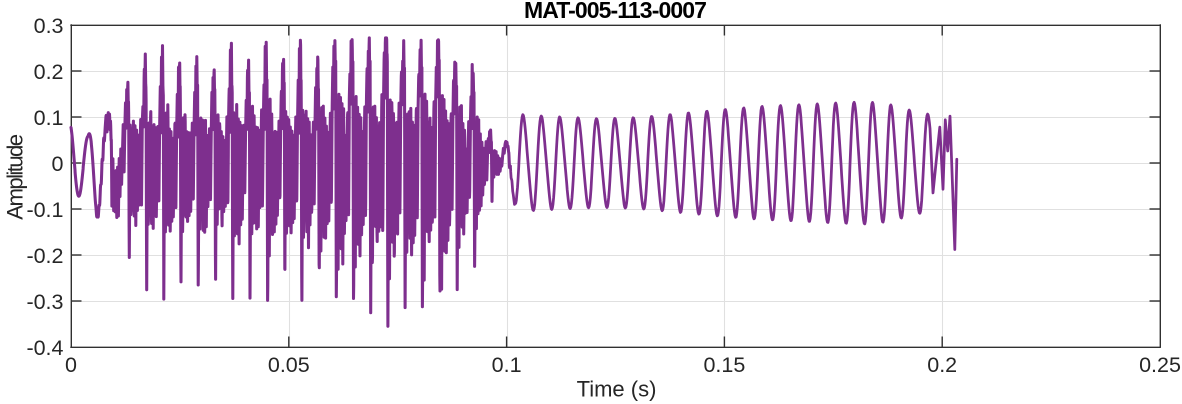 The width and height of the screenshot is (1182, 404). Describe the element at coordinates (49, 26) in the screenshot. I see `svg-text: 0.3` at that location.